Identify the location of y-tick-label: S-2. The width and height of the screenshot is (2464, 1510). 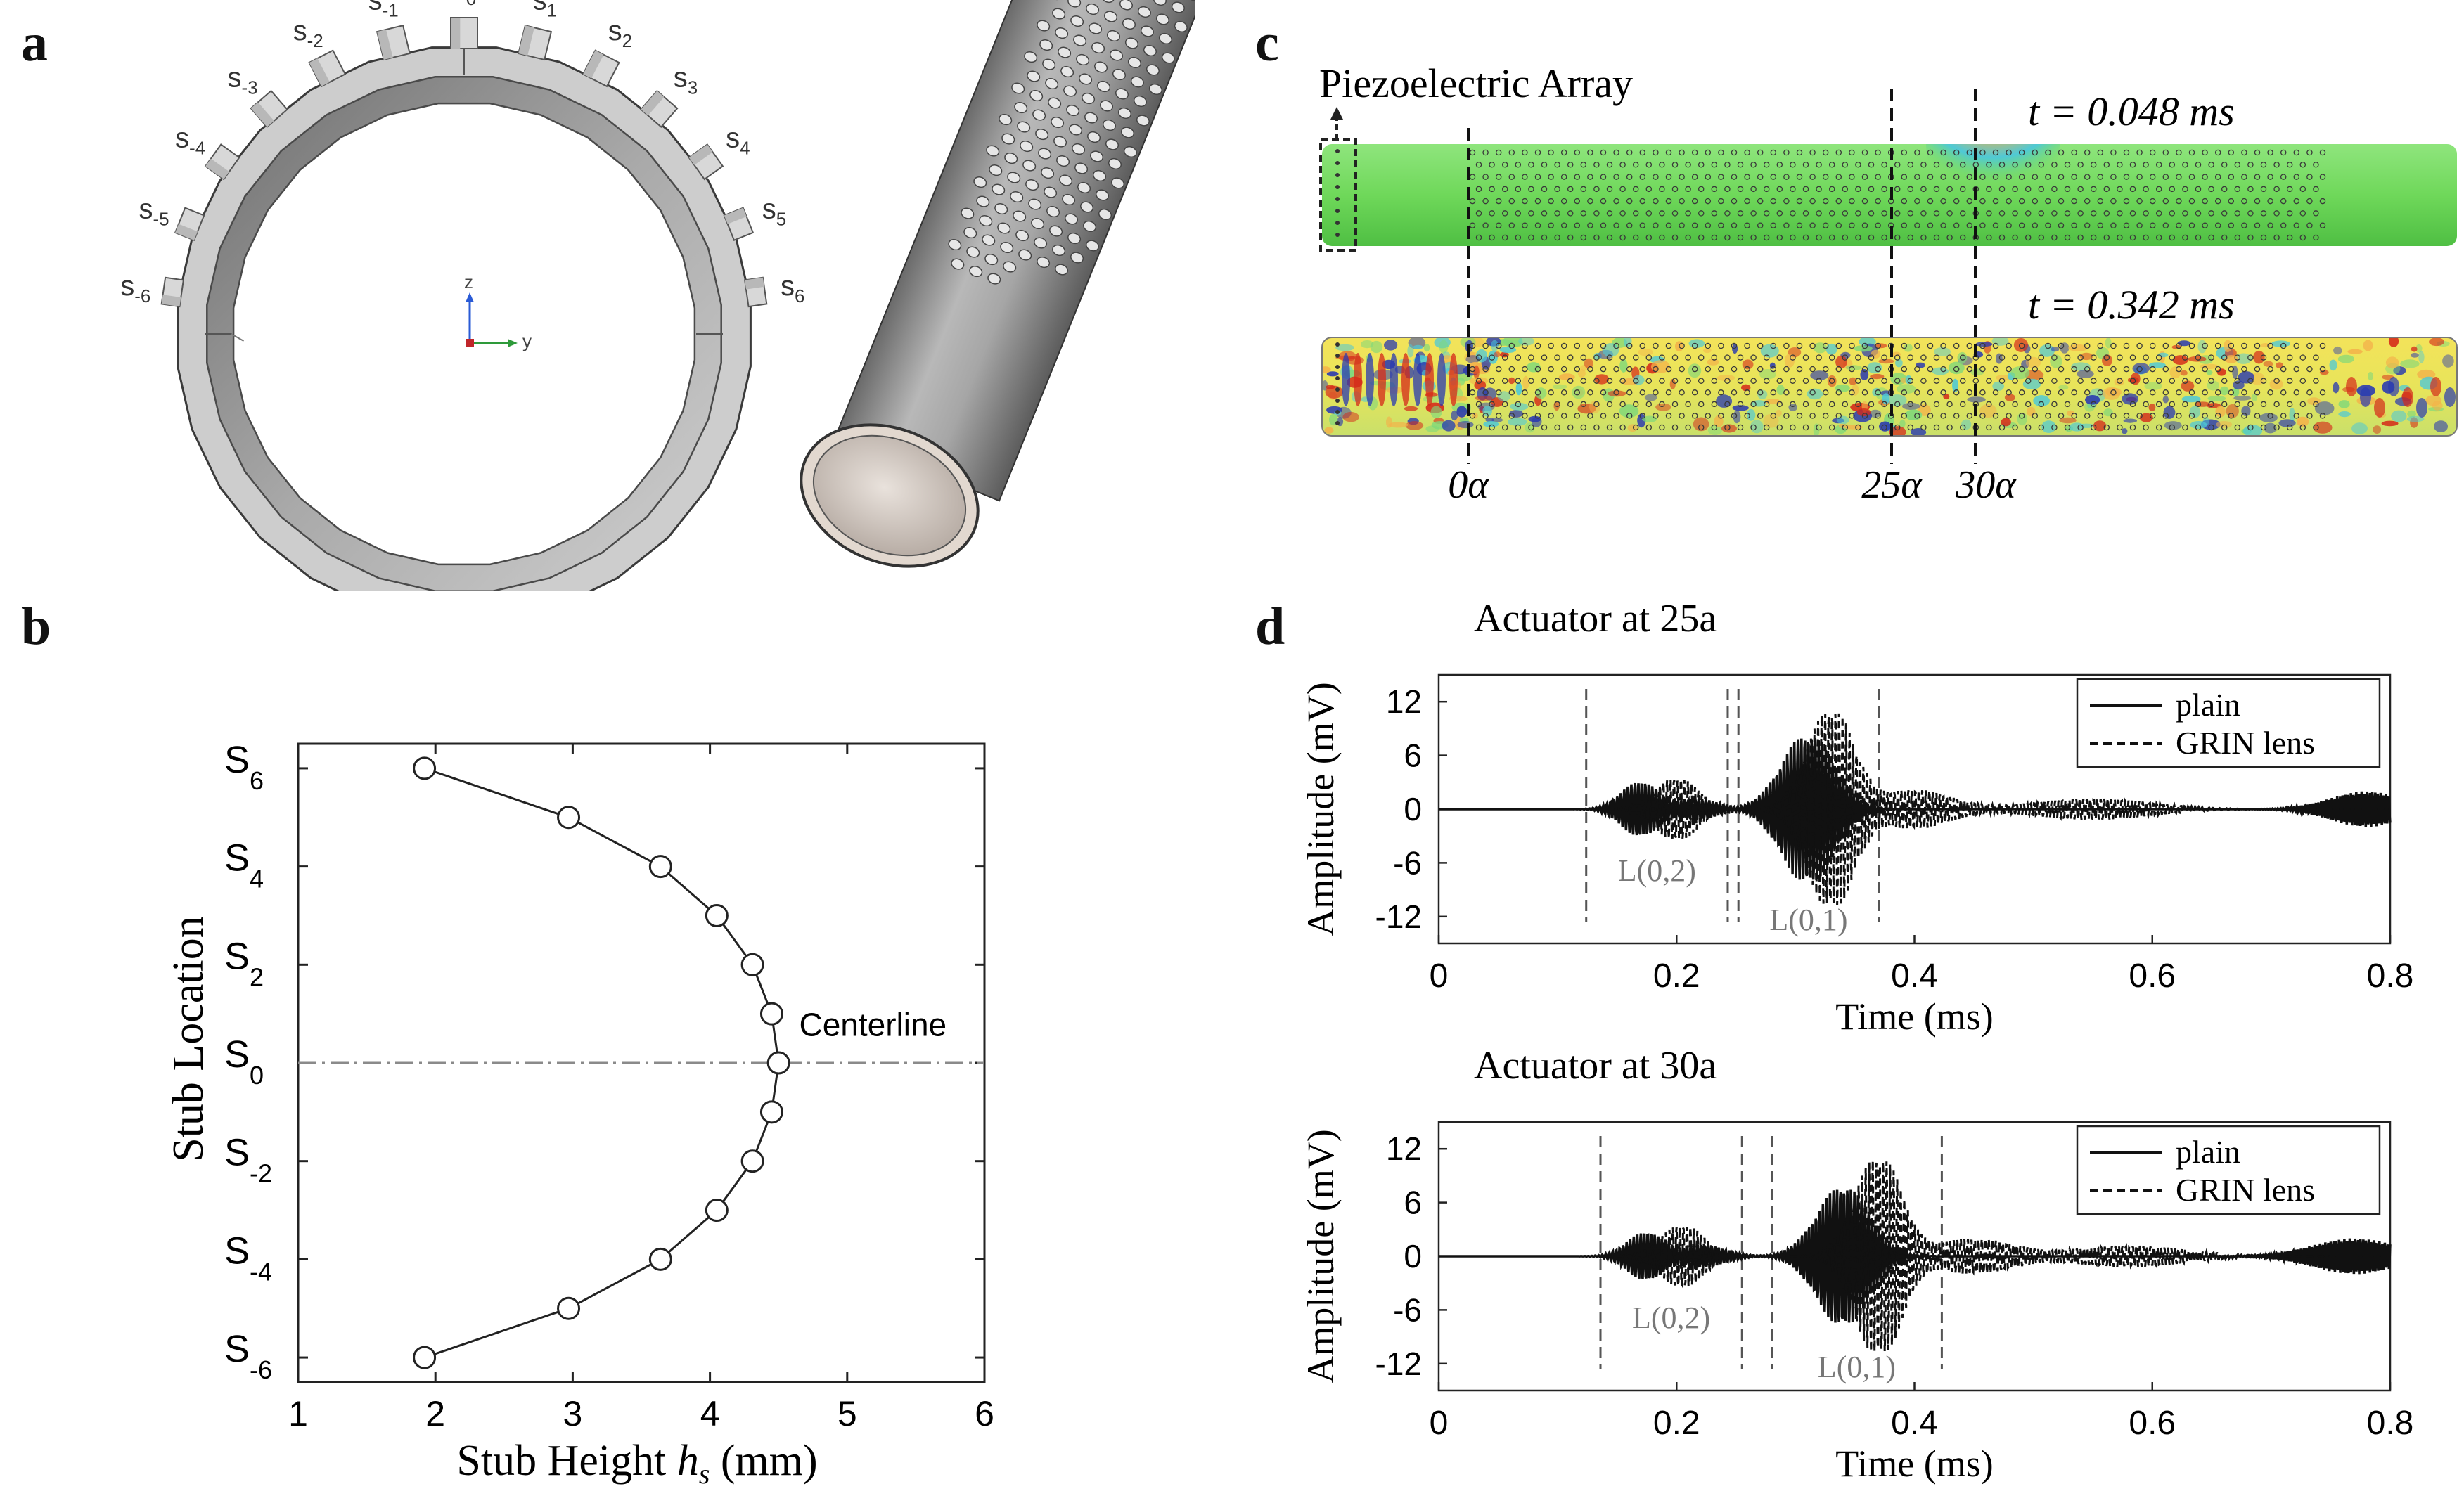
(248, 1160).